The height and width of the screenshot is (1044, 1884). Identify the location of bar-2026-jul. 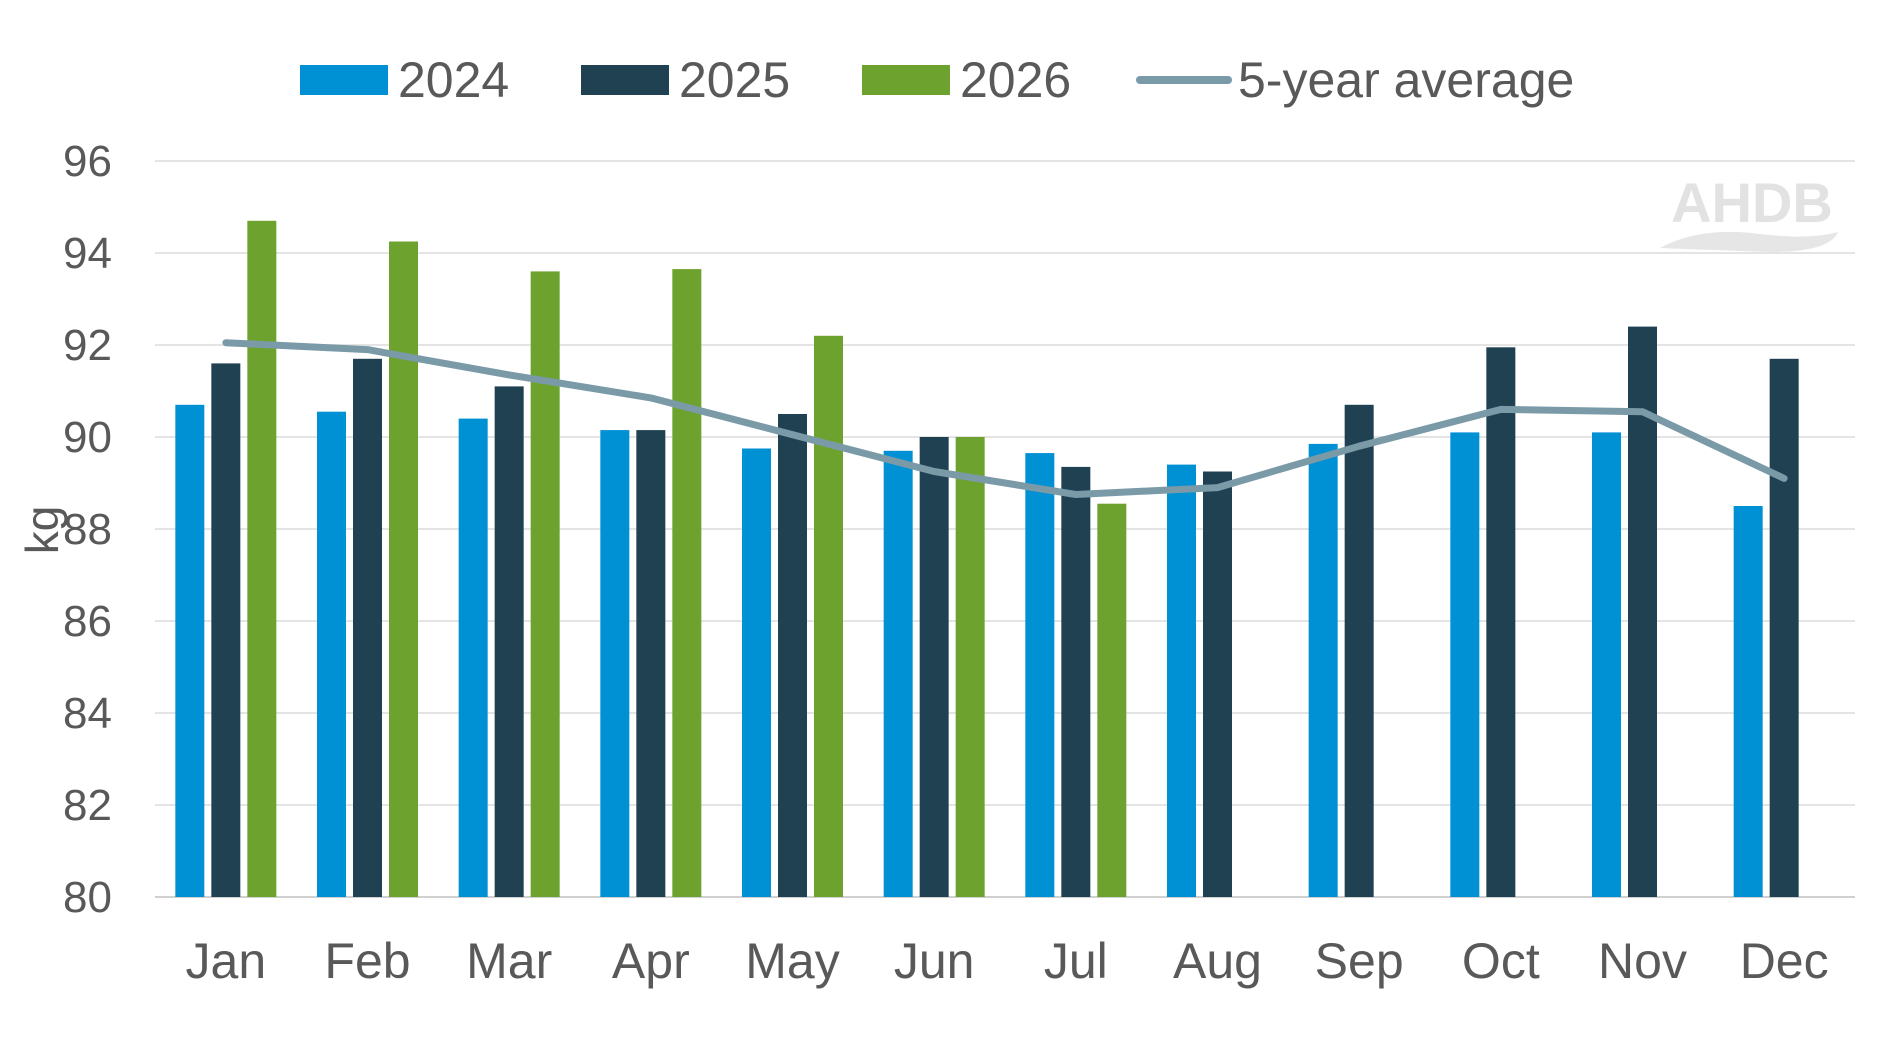
(1111, 700).